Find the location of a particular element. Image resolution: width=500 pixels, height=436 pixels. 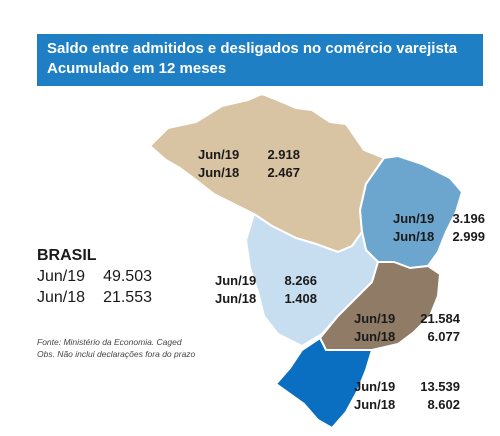

sul-row-jun18: Jun/18 8.602 is located at coordinates (407, 405).